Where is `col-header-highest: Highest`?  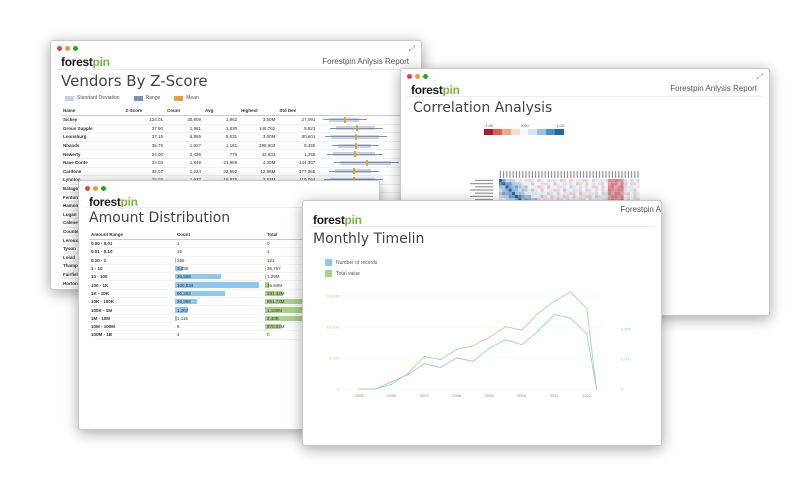
col-header-highest: Highest is located at coordinates (258, 111).